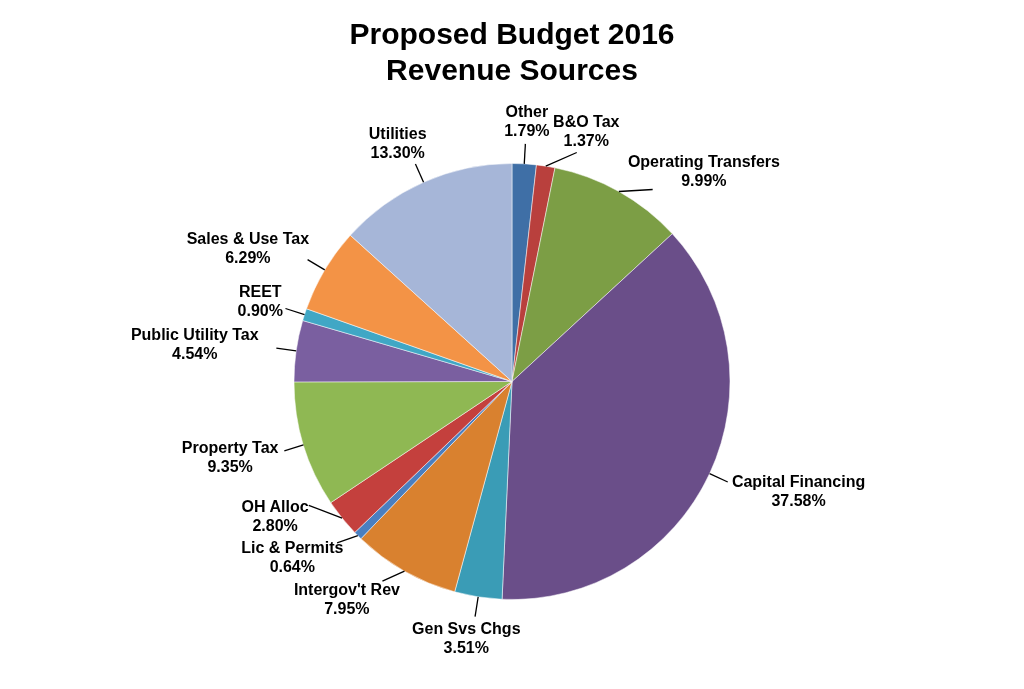  What do you see at coordinates (586, 140) in the screenshot?
I see `data-label: 1.37%` at bounding box center [586, 140].